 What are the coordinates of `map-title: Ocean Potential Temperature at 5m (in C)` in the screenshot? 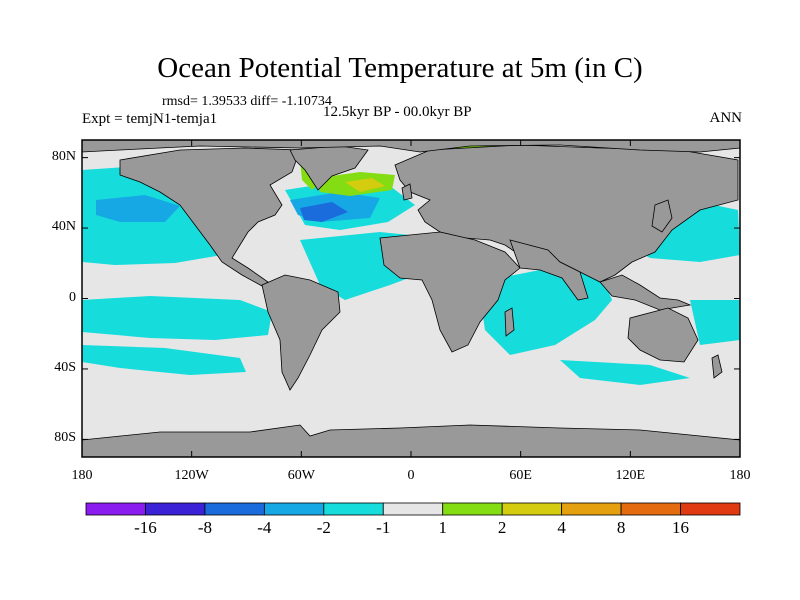 It's located at (400, 68).